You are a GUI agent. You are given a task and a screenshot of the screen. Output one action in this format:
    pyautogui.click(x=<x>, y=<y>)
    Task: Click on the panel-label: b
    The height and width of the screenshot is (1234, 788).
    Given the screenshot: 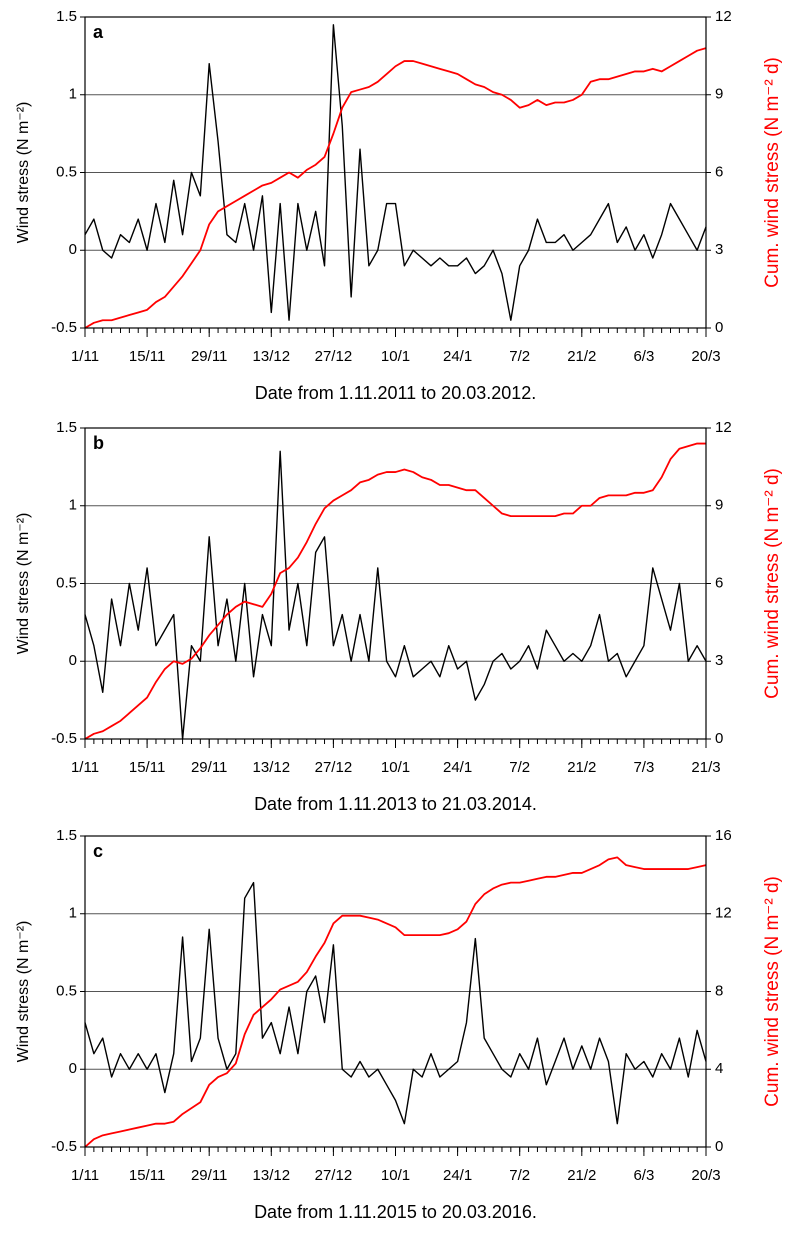 What is the action you would take?
    pyautogui.click(x=98, y=443)
    